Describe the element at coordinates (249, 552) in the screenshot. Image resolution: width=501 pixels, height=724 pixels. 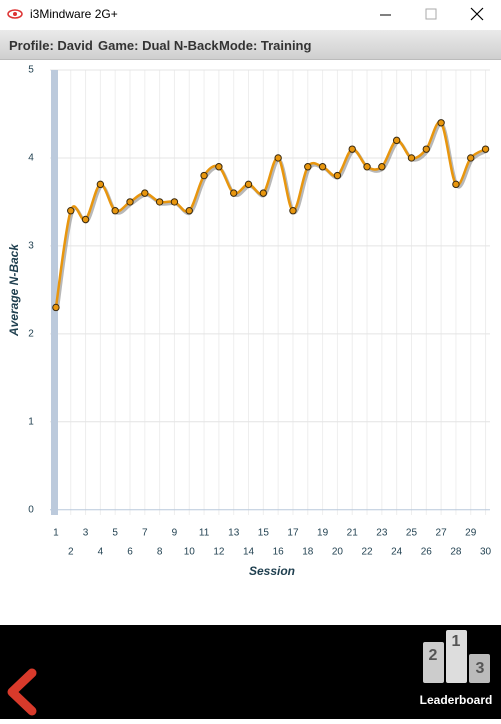
I see `x-tick-label: 14` at that location.